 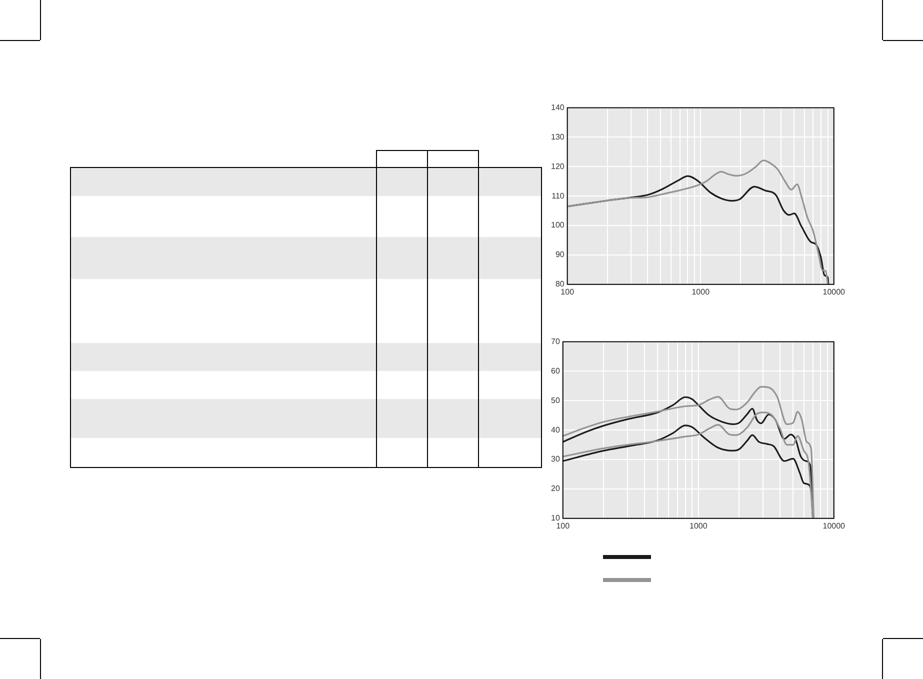 What do you see at coordinates (555, 489) in the screenshot?
I see `y-tick-label: 20` at bounding box center [555, 489].